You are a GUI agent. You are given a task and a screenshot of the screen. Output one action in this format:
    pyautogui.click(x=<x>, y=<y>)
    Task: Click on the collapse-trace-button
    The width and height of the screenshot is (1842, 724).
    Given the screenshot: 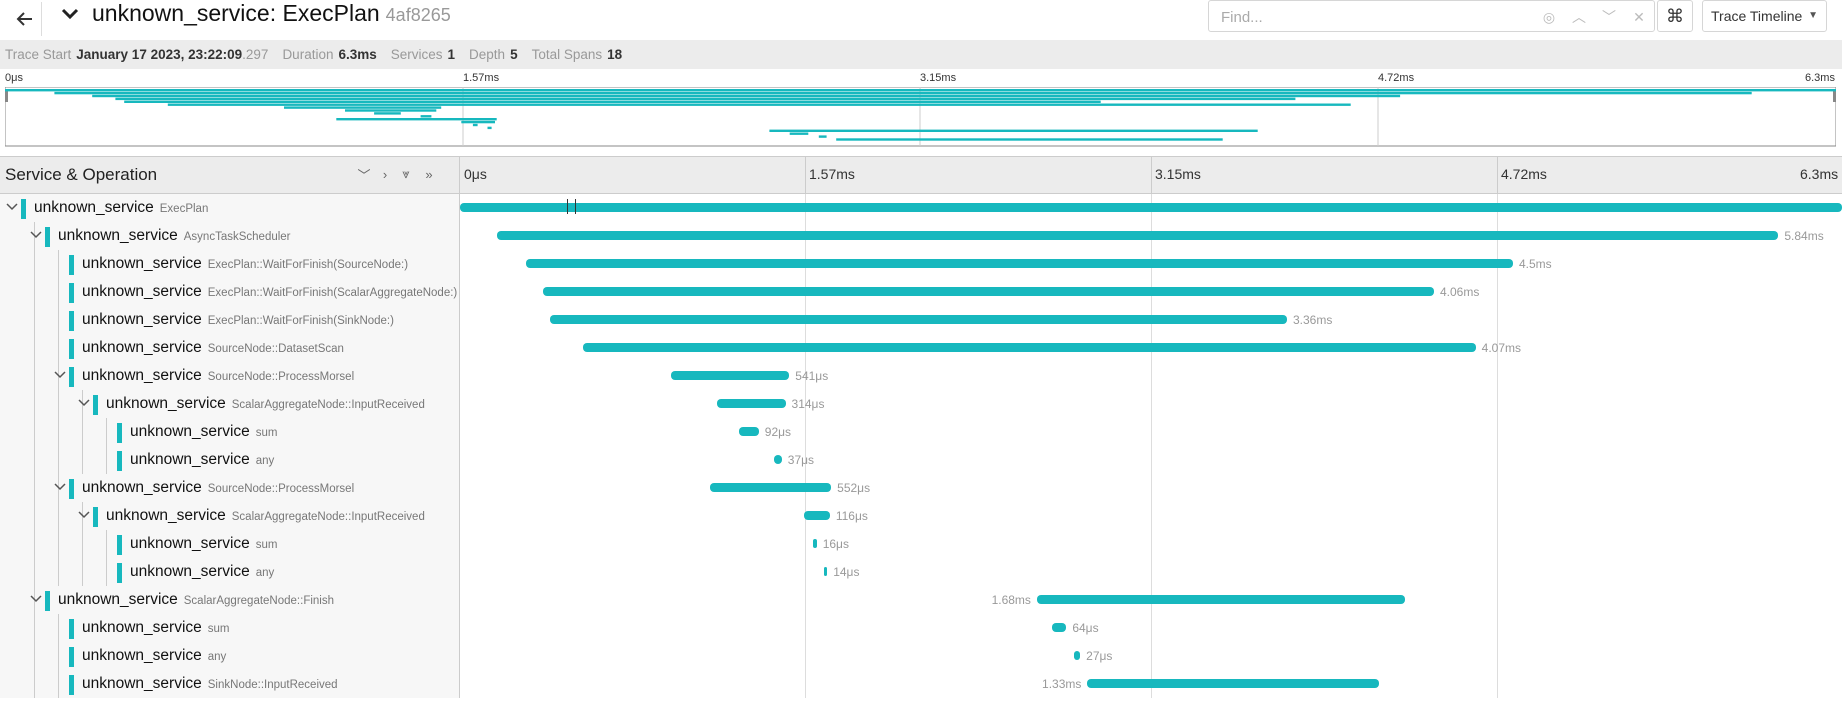 What is the action you would take?
    pyautogui.click(x=71, y=15)
    